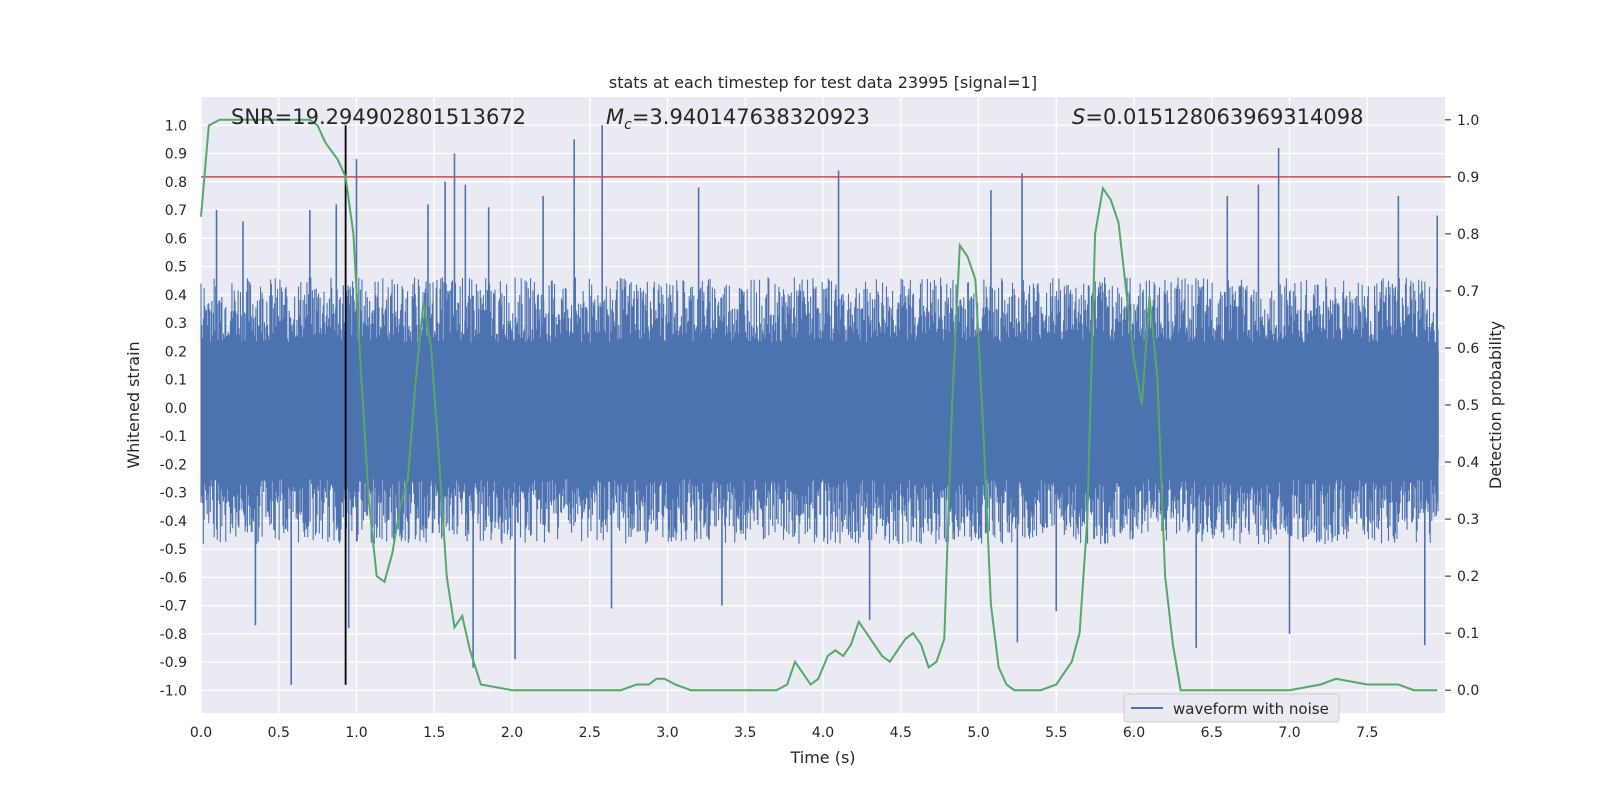 The image size is (1600, 800). What do you see at coordinates (1056, 733) in the screenshot?
I see `x-tick-label: 5.5` at bounding box center [1056, 733].